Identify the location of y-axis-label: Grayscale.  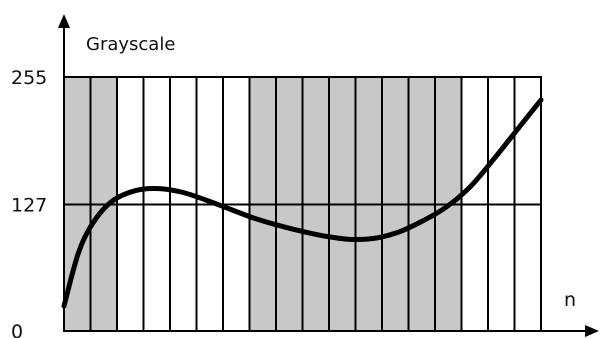
(130, 44).